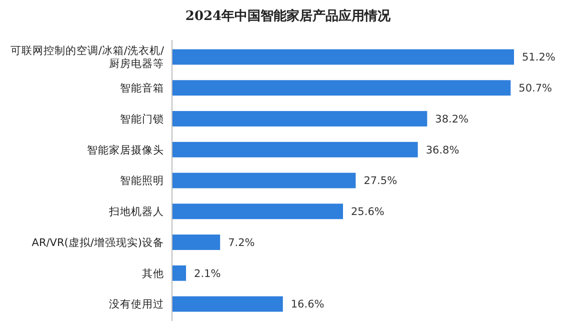 This screenshot has width=576, height=327. Describe the element at coordinates (98, 242) in the screenshot. I see `y-tick-label: AR/VR(虚拟/增强现实)设备` at that location.